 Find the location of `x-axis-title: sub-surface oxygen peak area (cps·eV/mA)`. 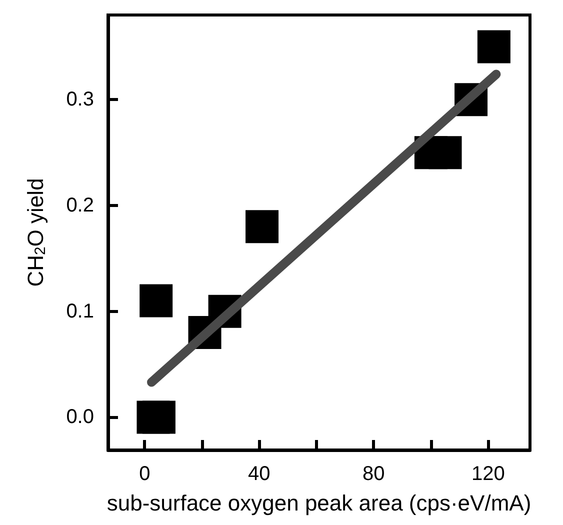

x-axis-title: sub-surface oxygen peak area (cps·eV/mA) is located at coordinates (319, 503).